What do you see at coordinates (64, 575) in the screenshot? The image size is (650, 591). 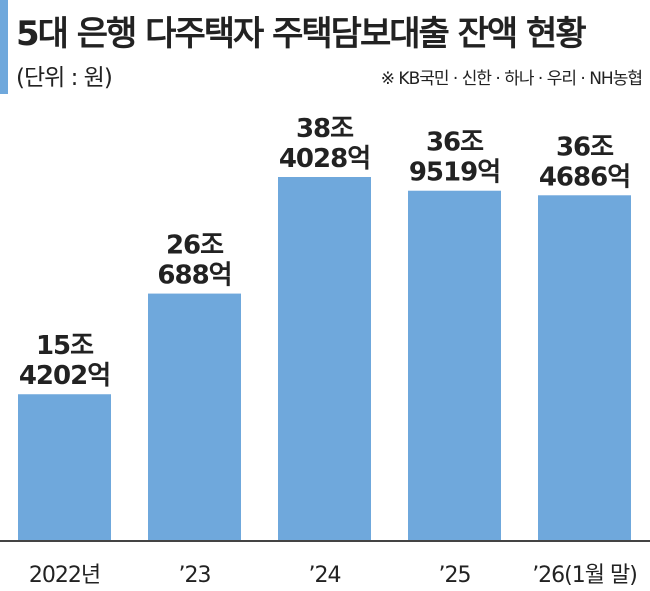 I see `x-tick-label-0: 2022년` at bounding box center [64, 575].